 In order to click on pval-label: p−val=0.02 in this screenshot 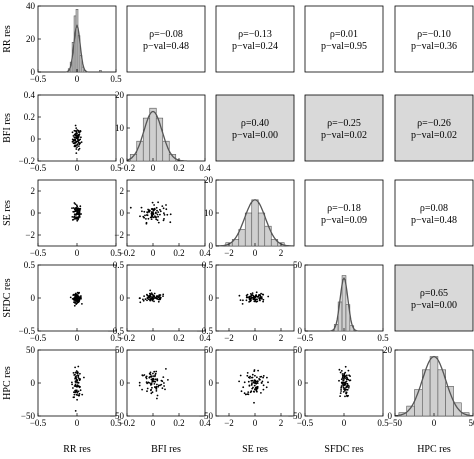, I will do `click(344, 135)`.